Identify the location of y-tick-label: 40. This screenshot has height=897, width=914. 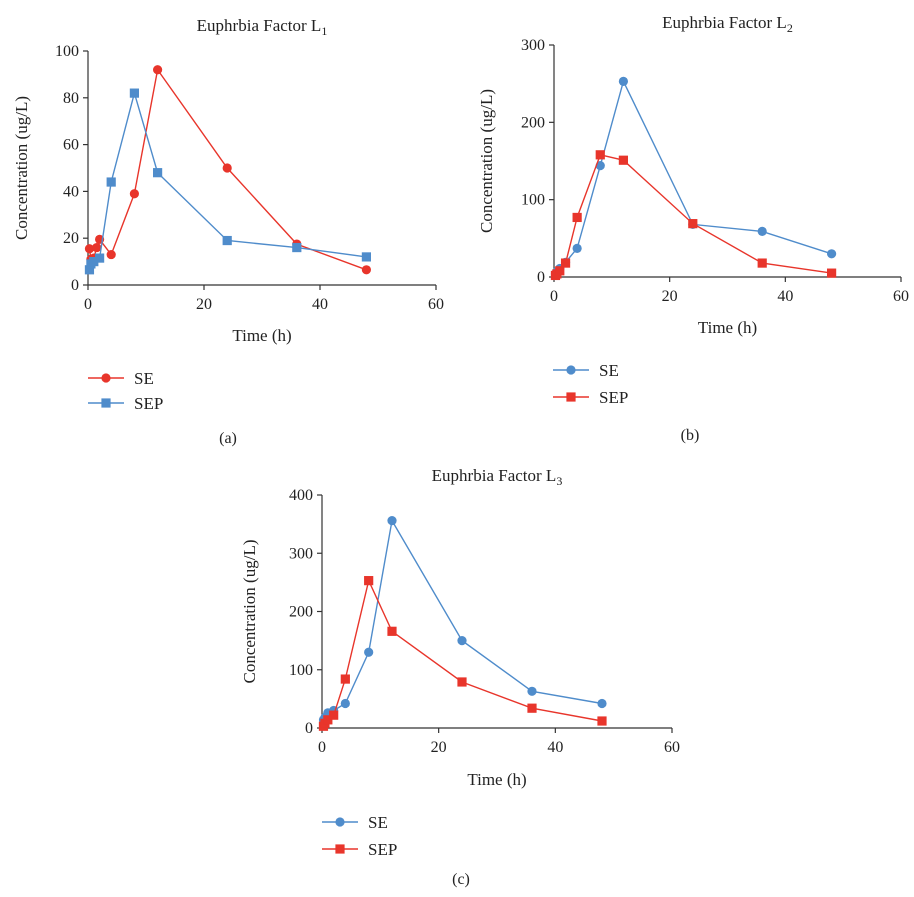
(71, 191).